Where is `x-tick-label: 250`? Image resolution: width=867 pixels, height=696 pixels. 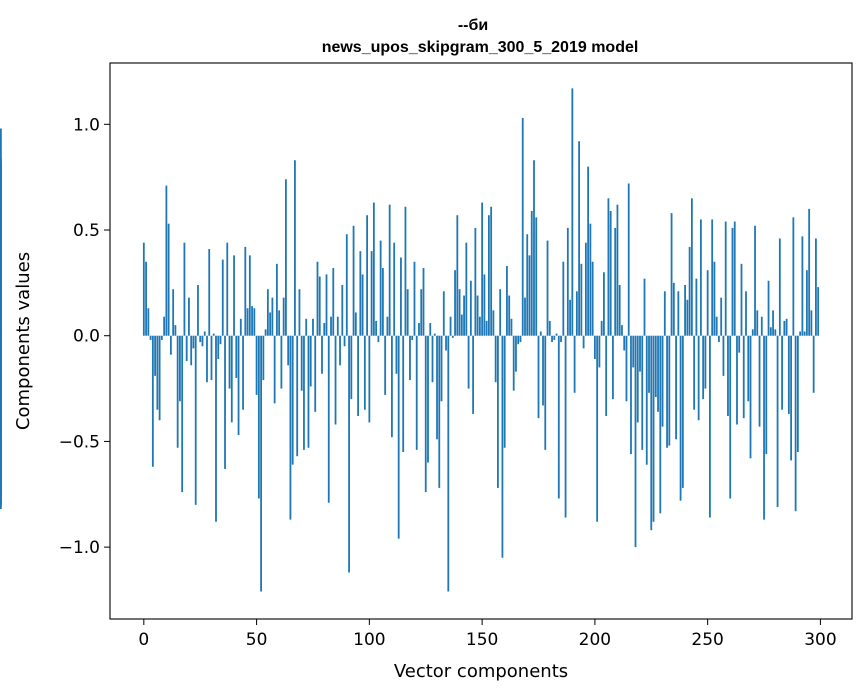 x-tick-label: 250 is located at coordinates (707, 640).